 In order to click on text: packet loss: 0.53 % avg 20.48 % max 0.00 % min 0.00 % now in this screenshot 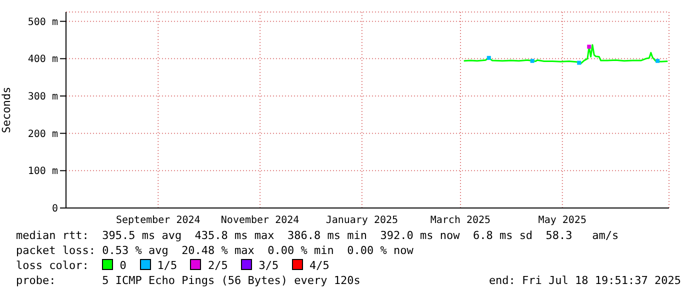, I will do `click(215, 250)`.